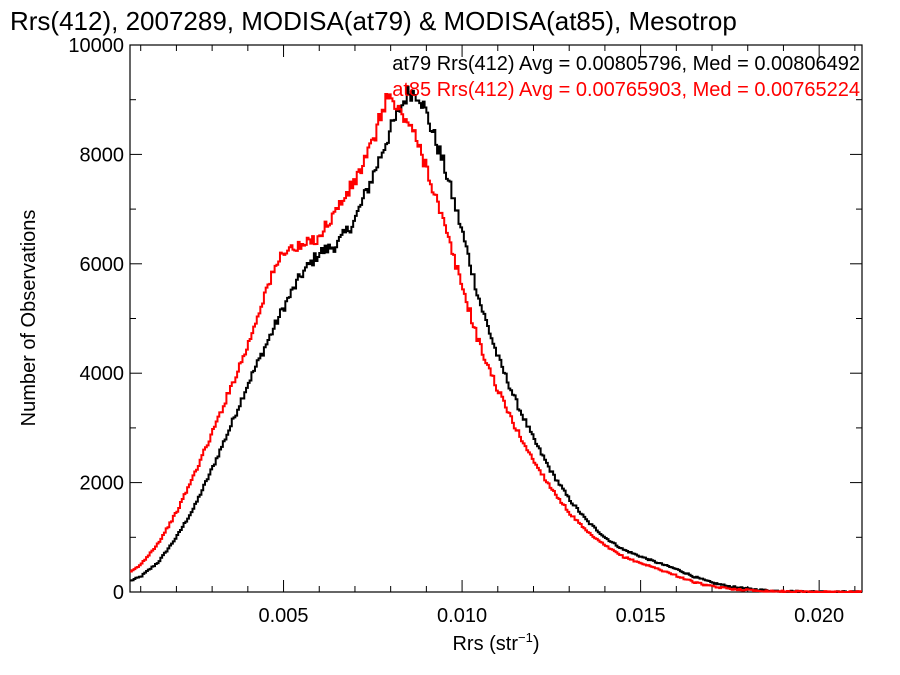 The image size is (900, 675). Describe the element at coordinates (641, 616) in the screenshot. I see `x-tick-label-2: 0.015` at that location.